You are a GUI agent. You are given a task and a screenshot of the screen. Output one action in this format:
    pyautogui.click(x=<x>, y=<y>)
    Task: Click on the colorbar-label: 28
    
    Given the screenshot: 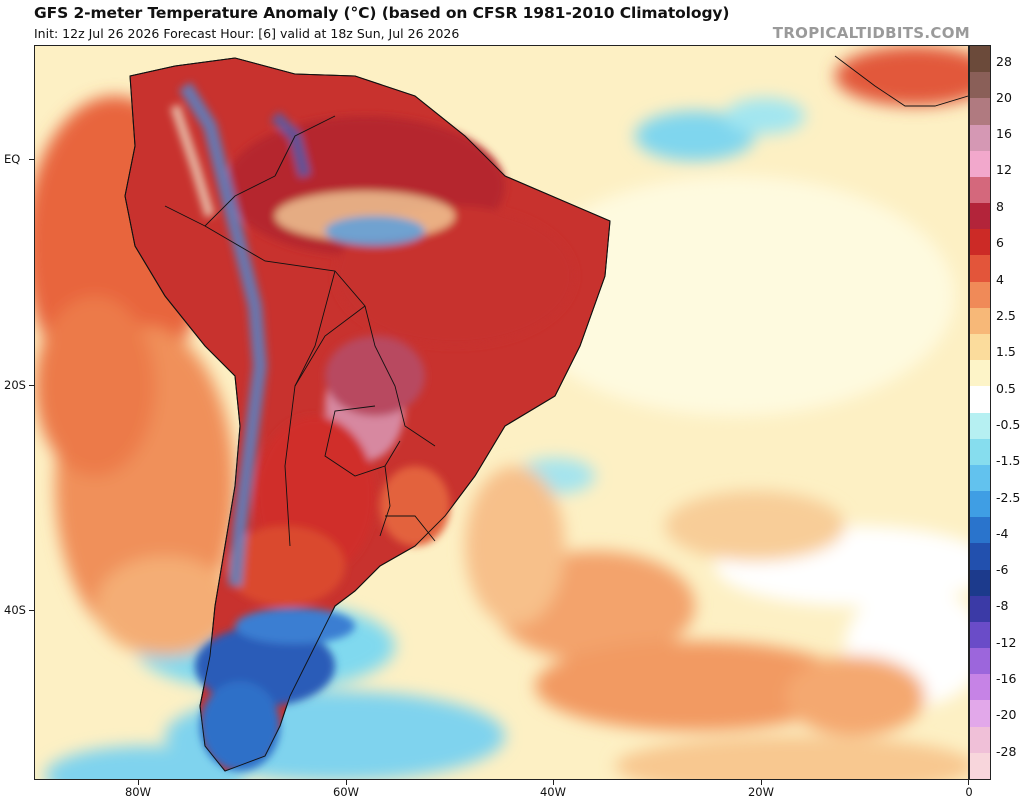 What is the action you would take?
    pyautogui.click(x=1004, y=61)
    